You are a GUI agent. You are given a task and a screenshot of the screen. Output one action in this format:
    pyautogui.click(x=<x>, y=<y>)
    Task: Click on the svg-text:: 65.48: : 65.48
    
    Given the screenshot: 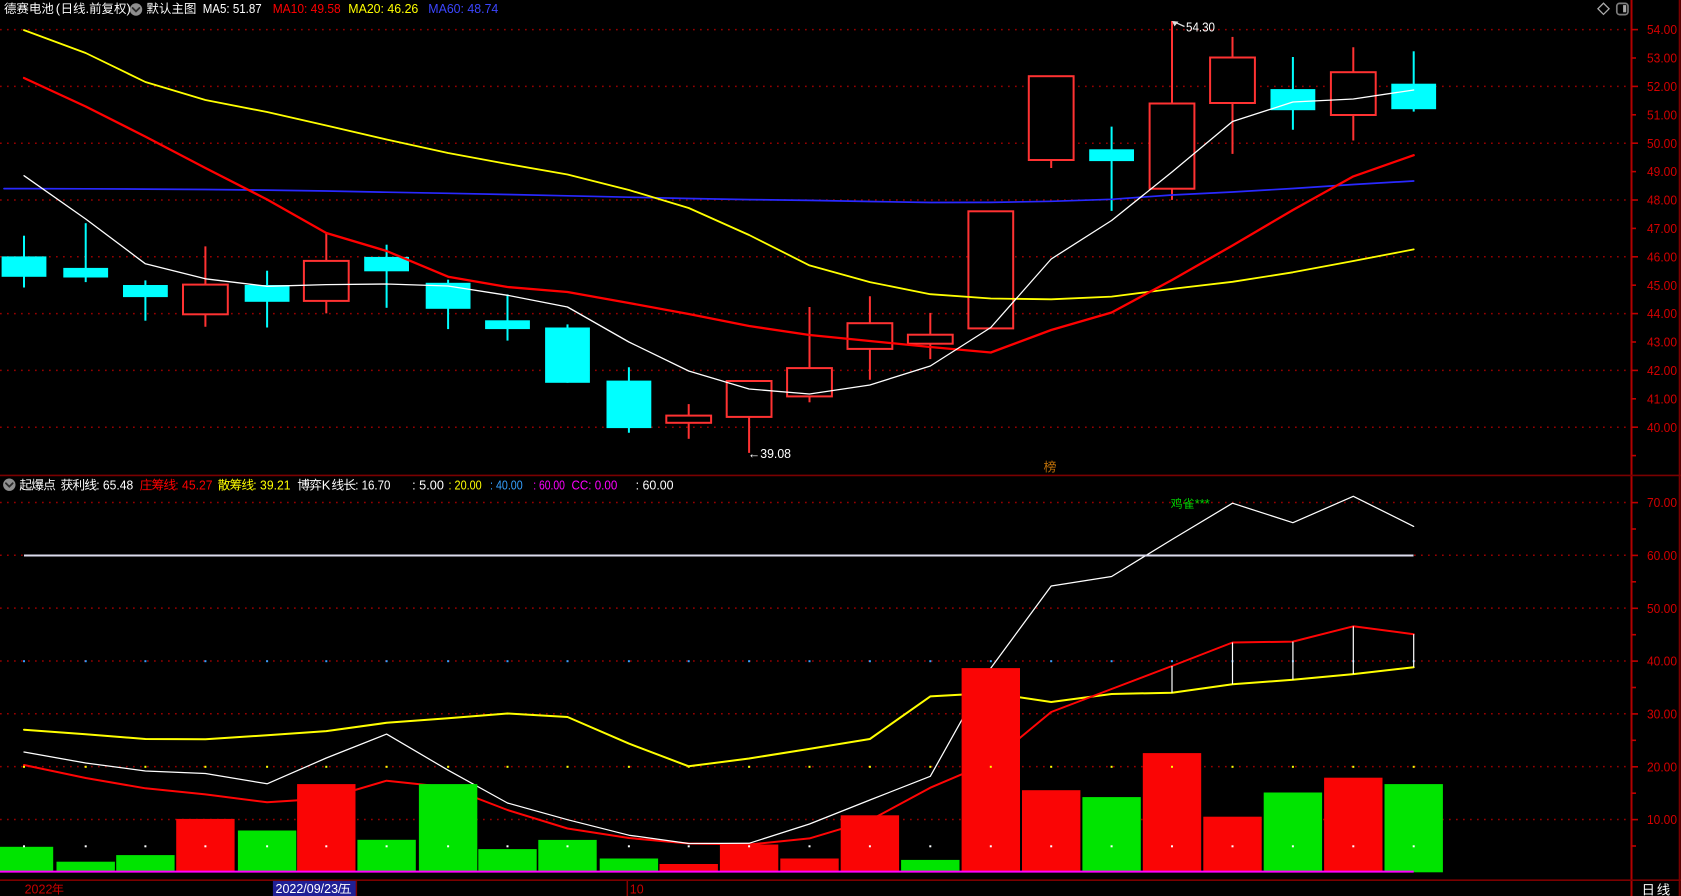 What is the action you would take?
    pyautogui.click(x=114, y=485)
    